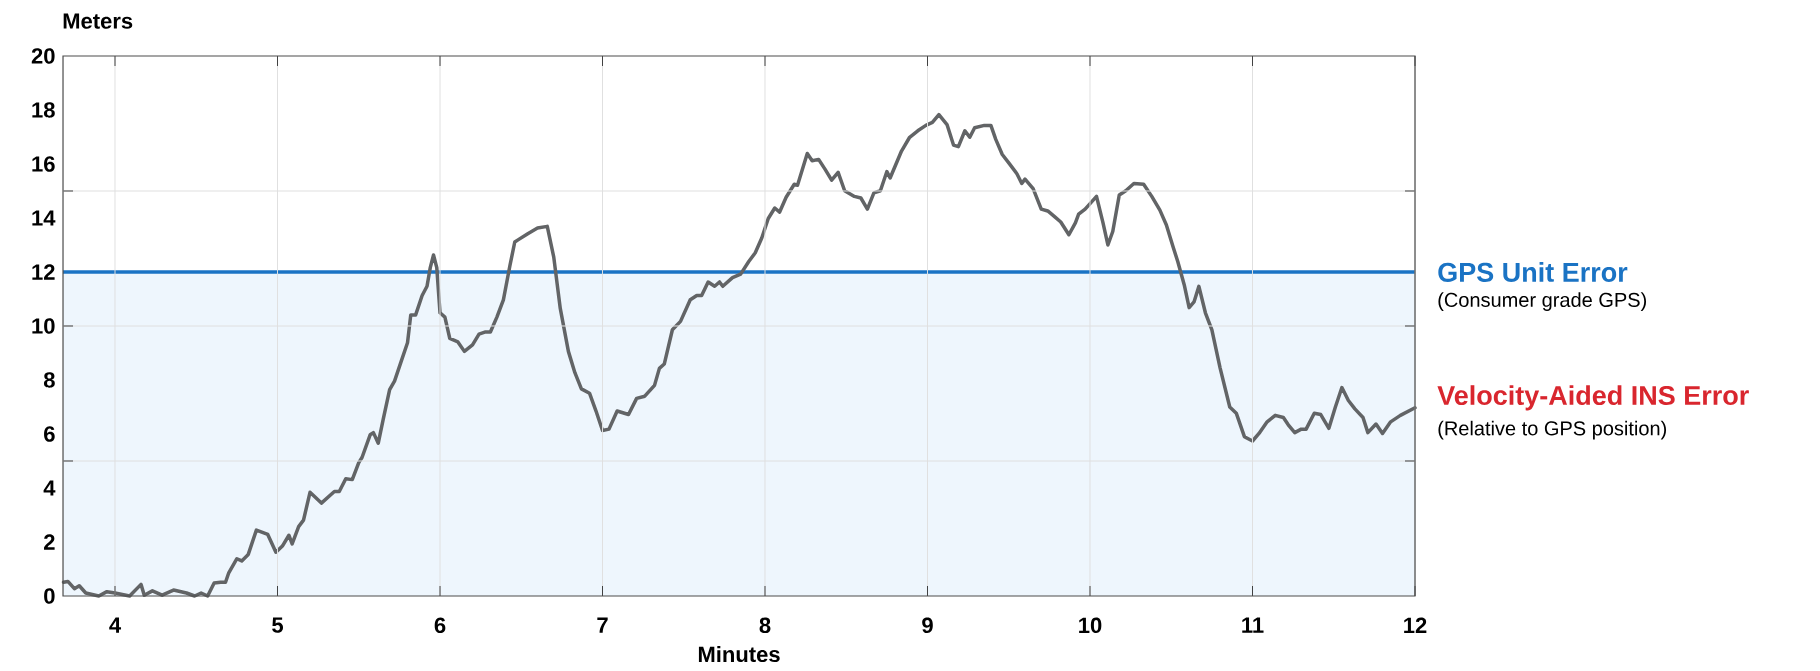  What do you see at coordinates (49, 434) in the screenshot?
I see `y-tick-label: 6` at bounding box center [49, 434].